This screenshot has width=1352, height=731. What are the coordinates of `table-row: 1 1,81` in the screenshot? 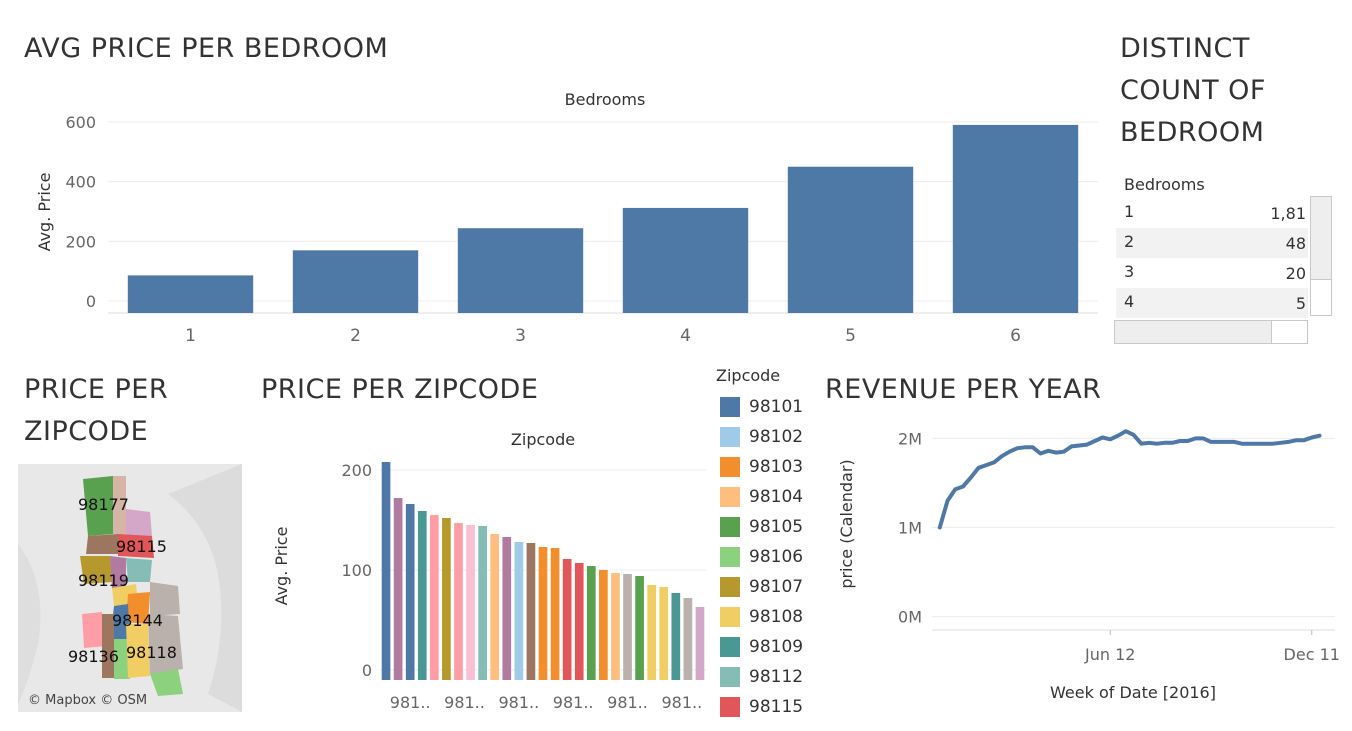 It's located at (1212, 213).